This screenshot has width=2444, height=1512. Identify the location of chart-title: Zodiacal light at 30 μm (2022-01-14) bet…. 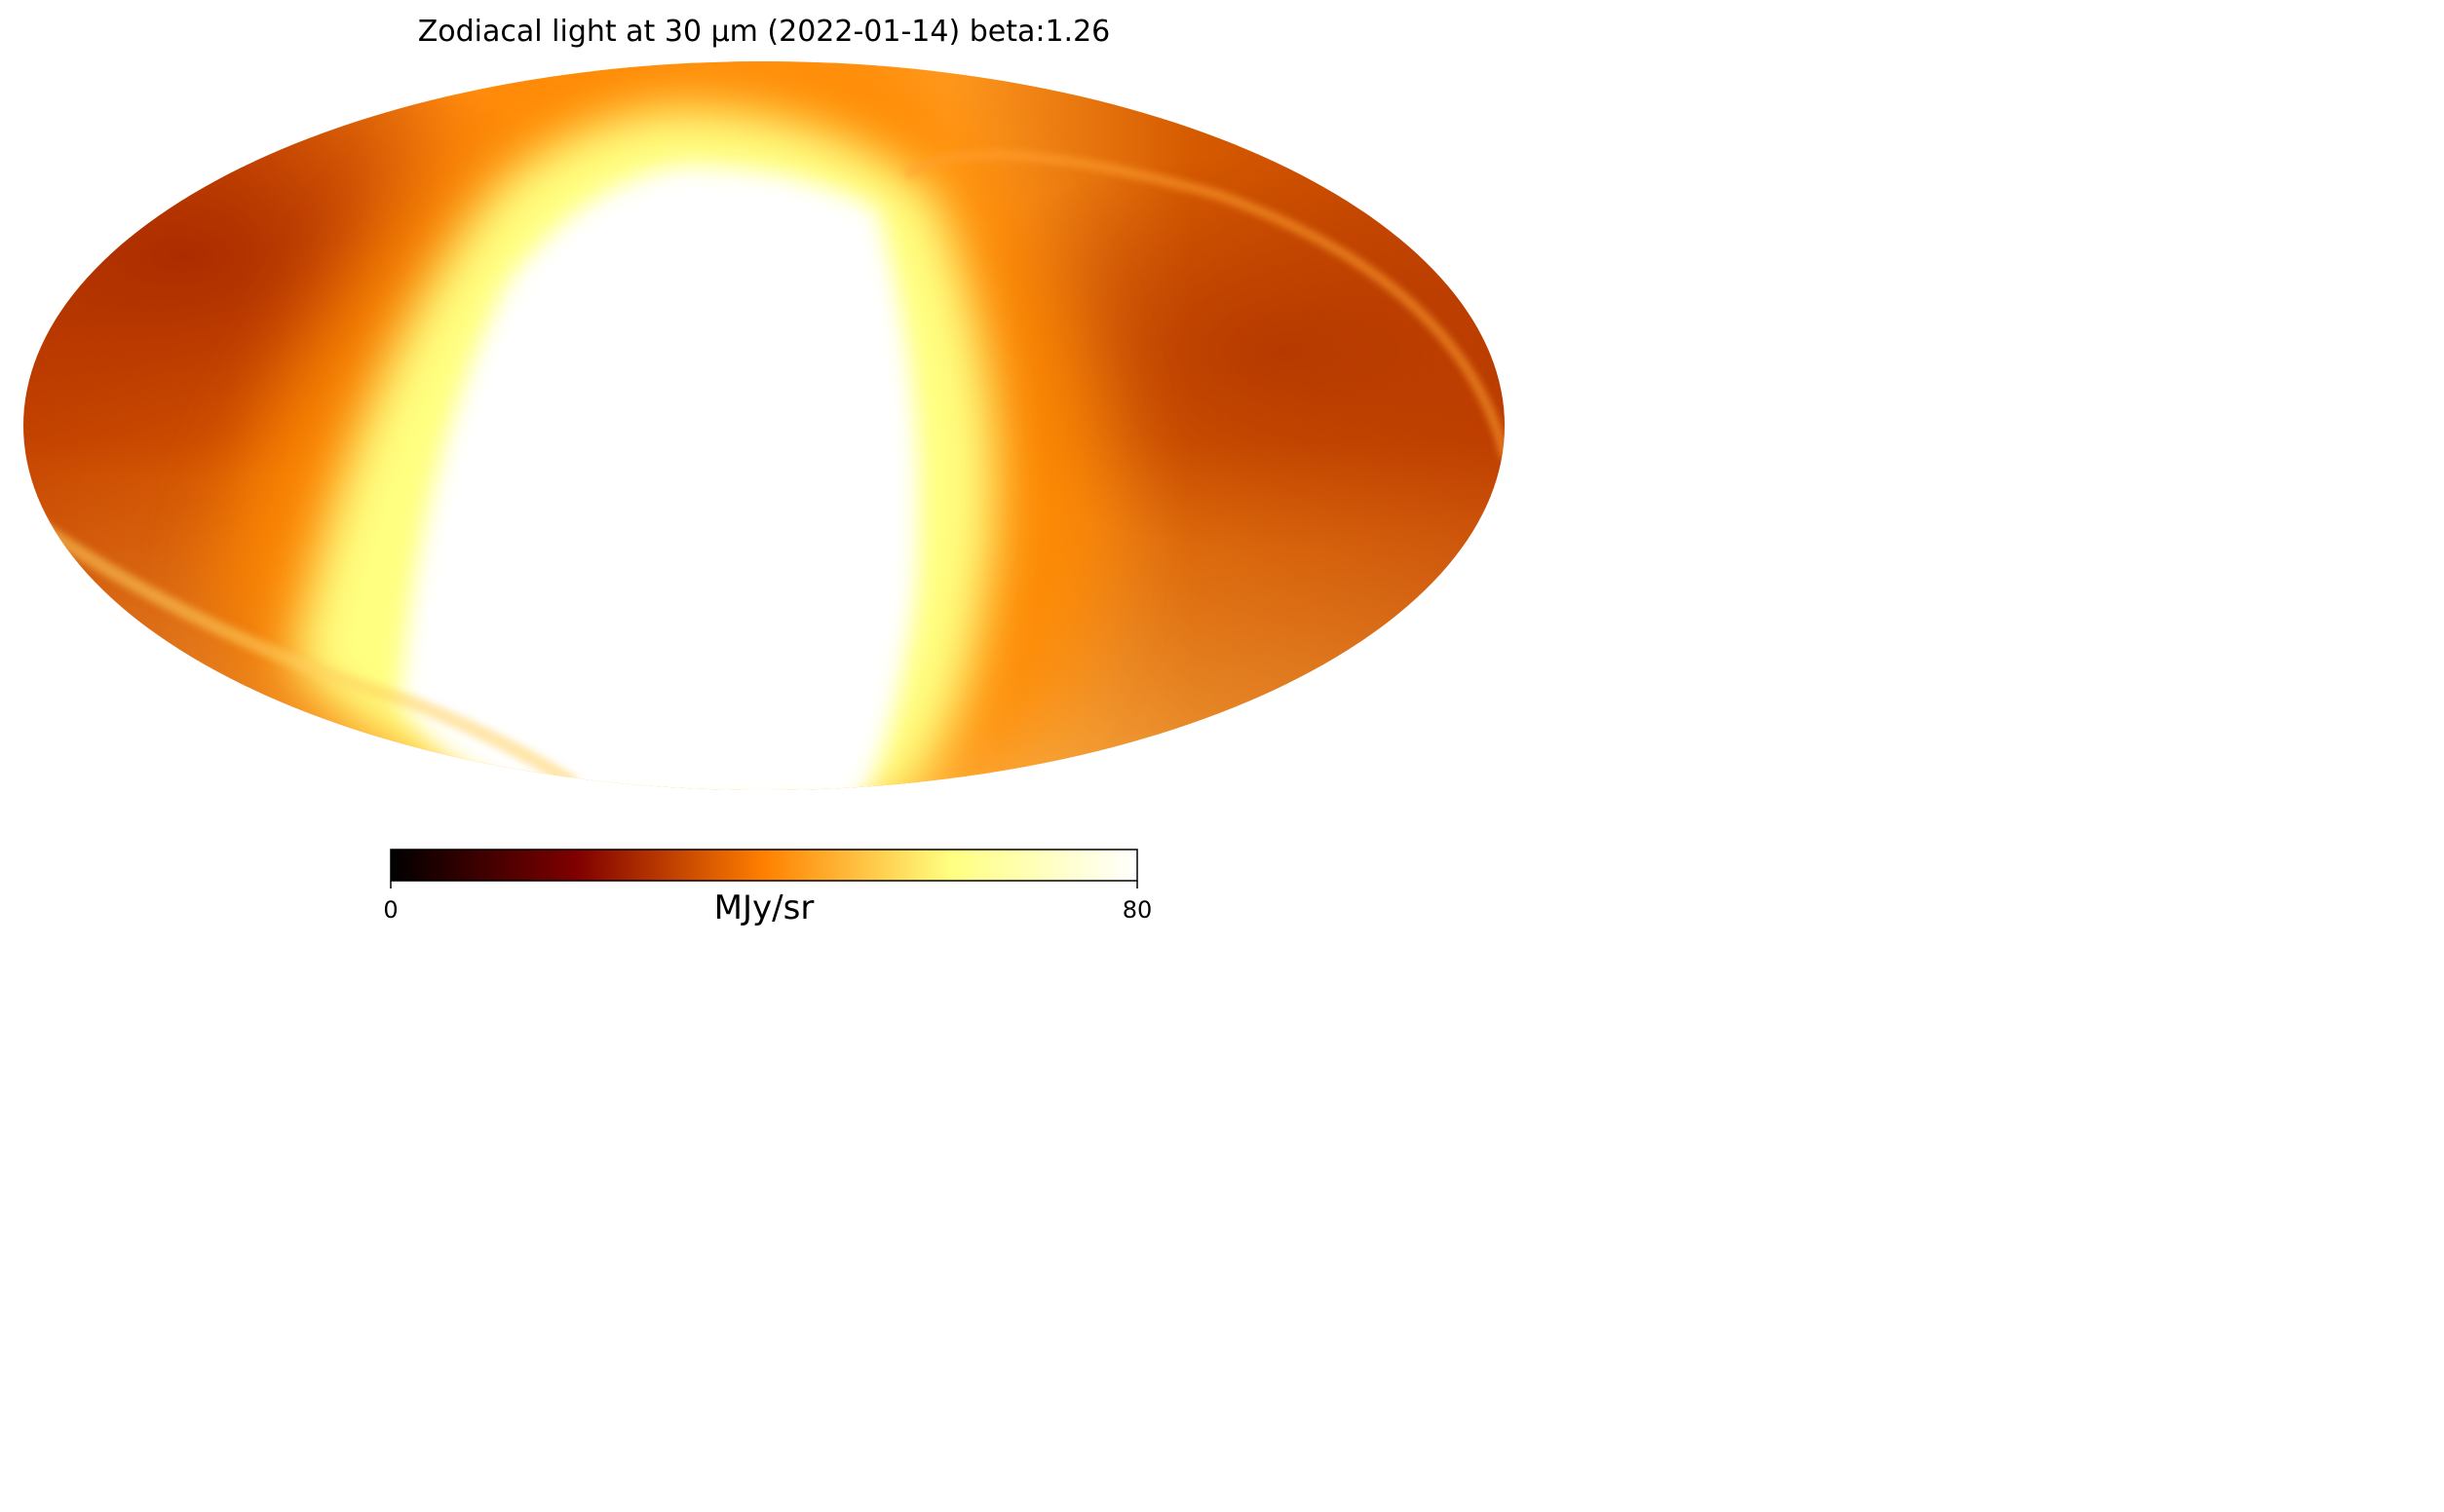
(764, 32).